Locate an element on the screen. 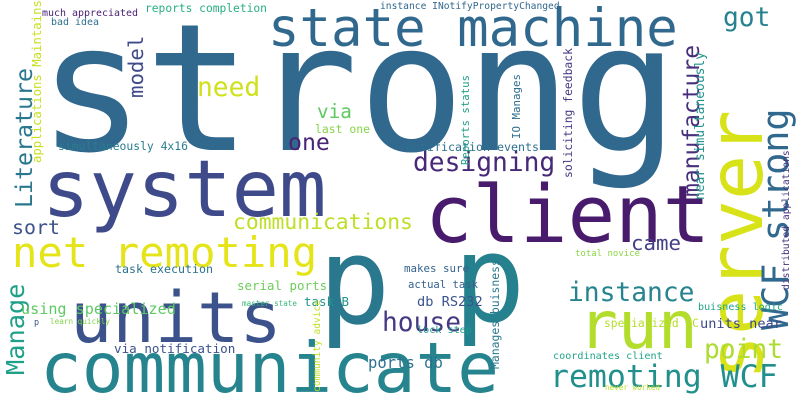 Image resolution: width=800 pixels, height=400 pixels. cloud-word: applications Maintains is located at coordinates (37, 81).